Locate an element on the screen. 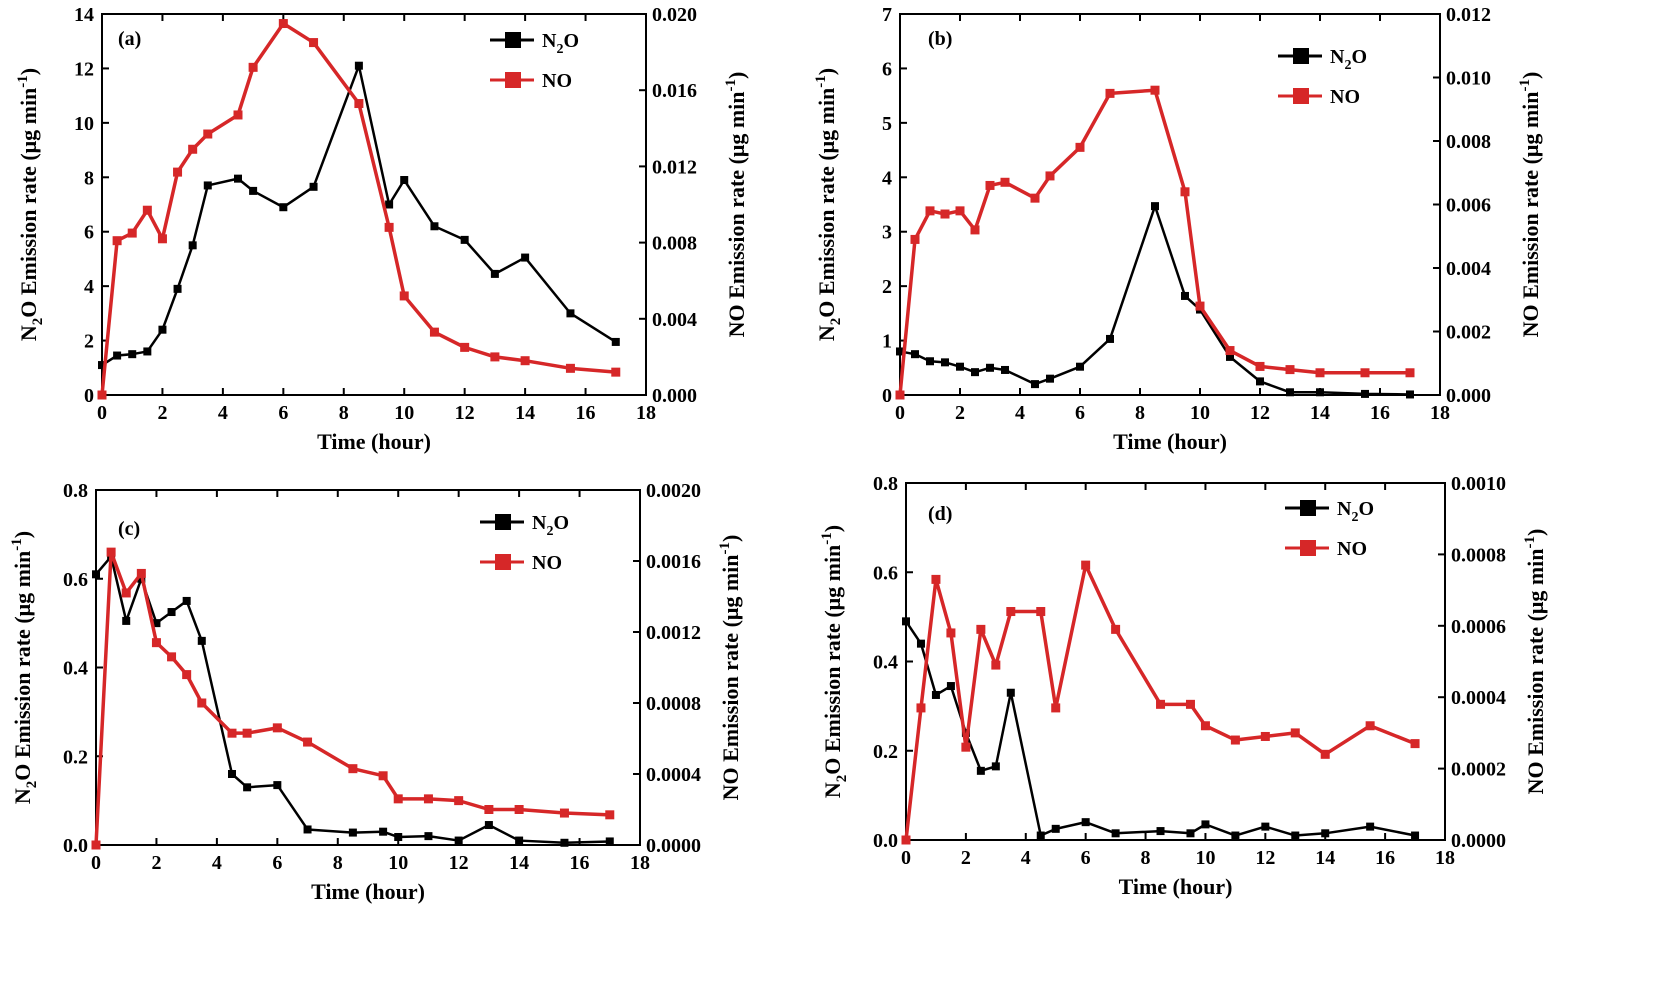 Image resolution: width=1659 pixels, height=996 pixels. legend-marker-no is located at coordinates (1301, 96).